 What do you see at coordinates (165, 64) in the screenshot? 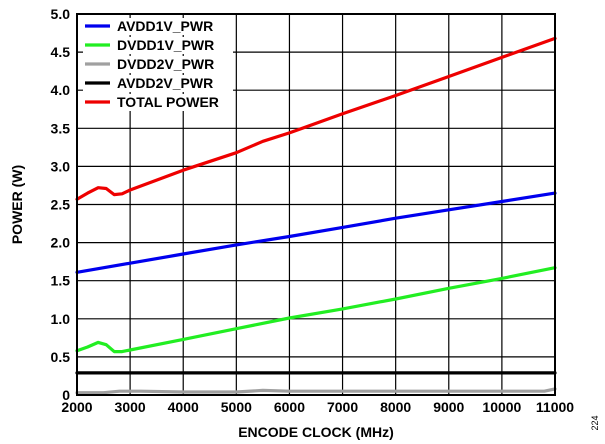
I see `legend-label: DVDD2V_PWR` at bounding box center [165, 64].